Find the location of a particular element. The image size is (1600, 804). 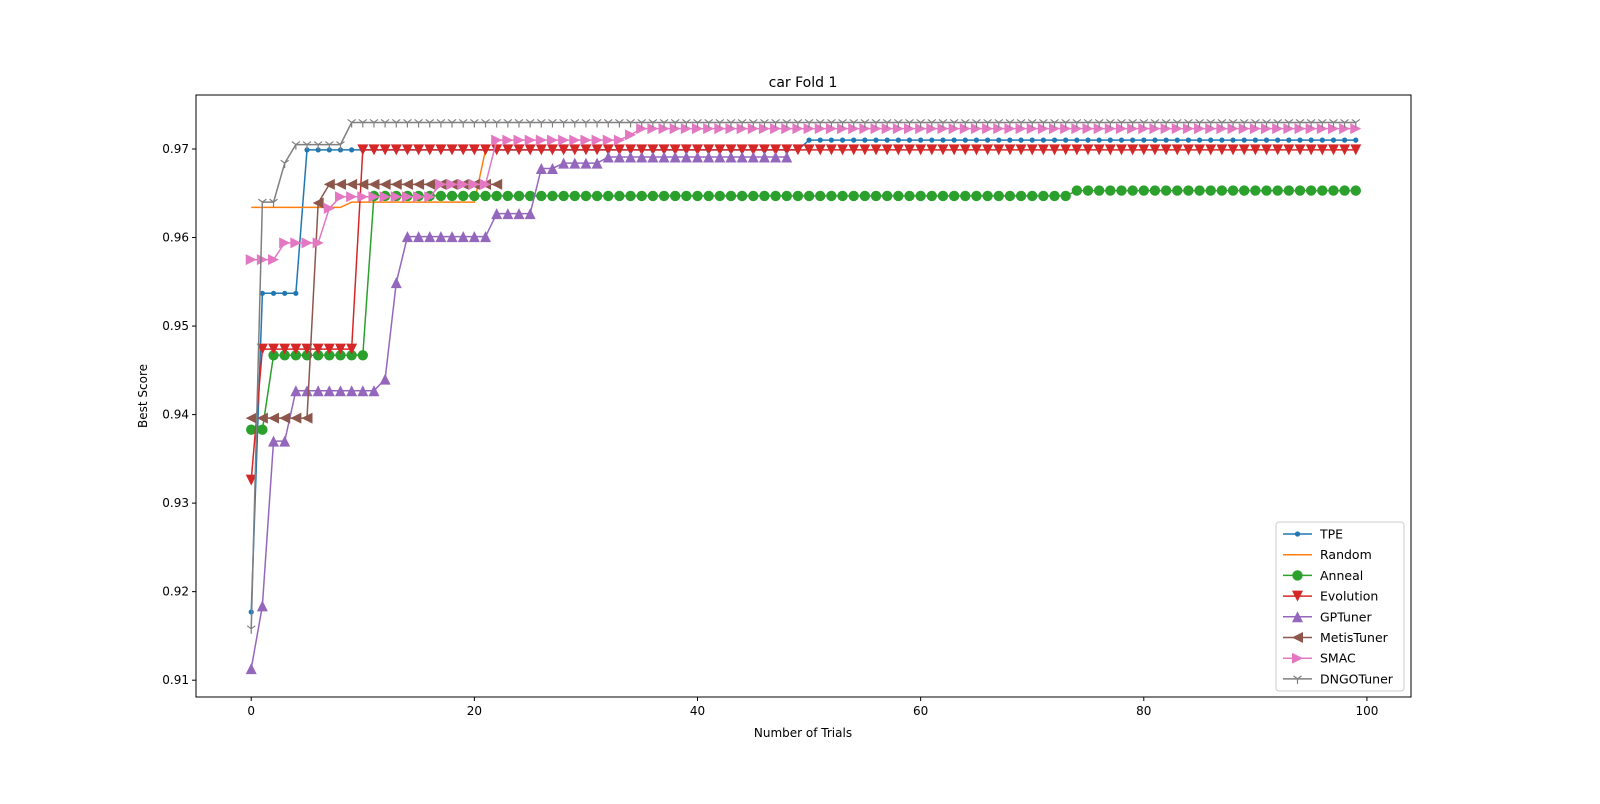

legend-entry: SMAC is located at coordinates (1319, 658).